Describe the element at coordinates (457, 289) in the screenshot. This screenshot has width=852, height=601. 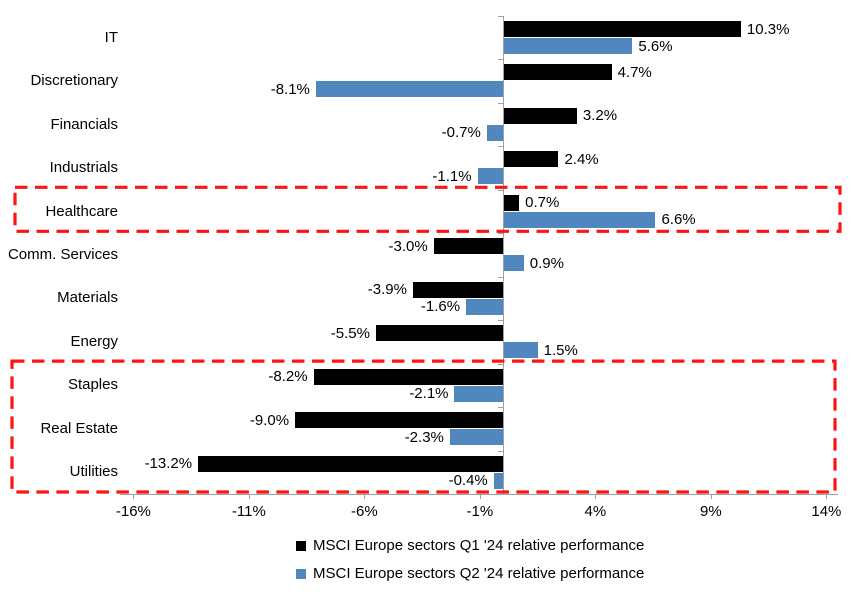
I see `q1-bar-materials` at that location.